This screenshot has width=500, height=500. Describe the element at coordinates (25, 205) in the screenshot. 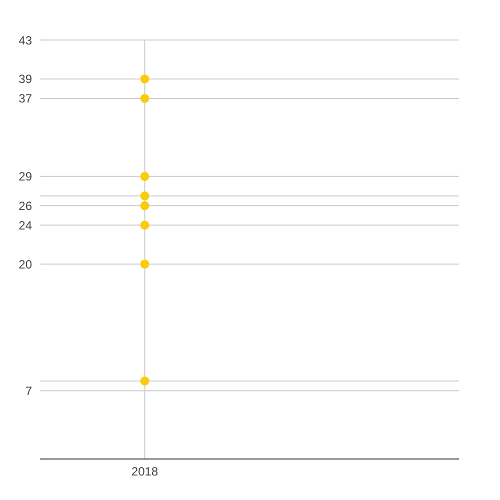

I see `y-tick-label: 26` at that location.